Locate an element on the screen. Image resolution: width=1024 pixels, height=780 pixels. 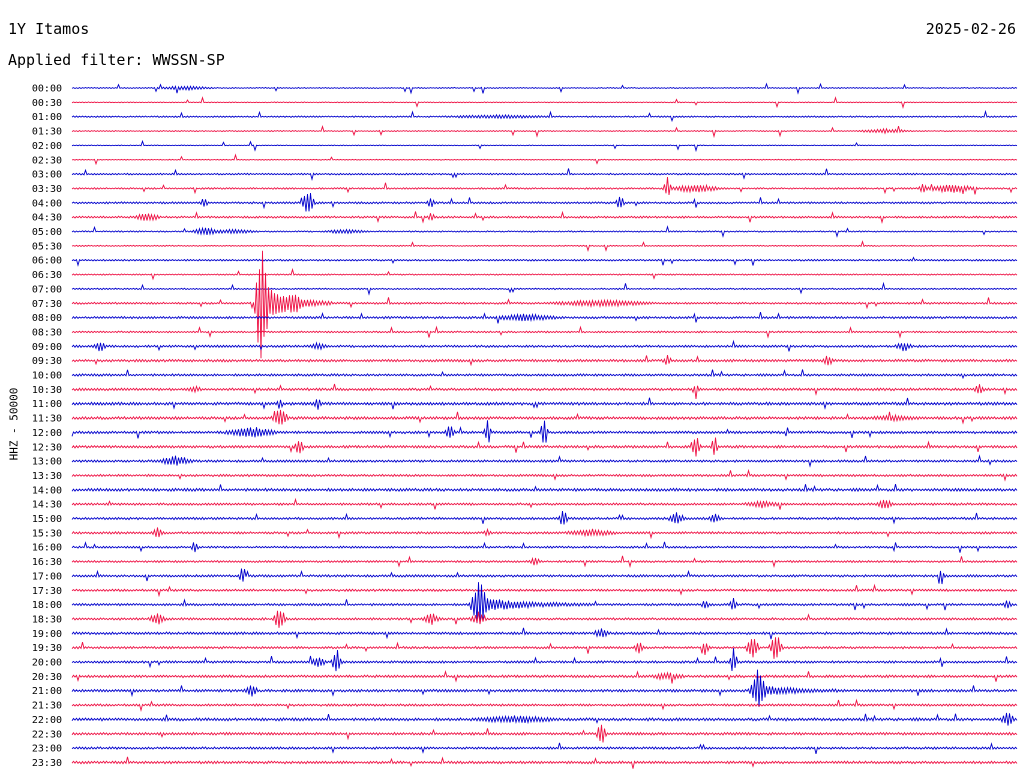
row-time-label: 13:00 is located at coordinates (47, 462).